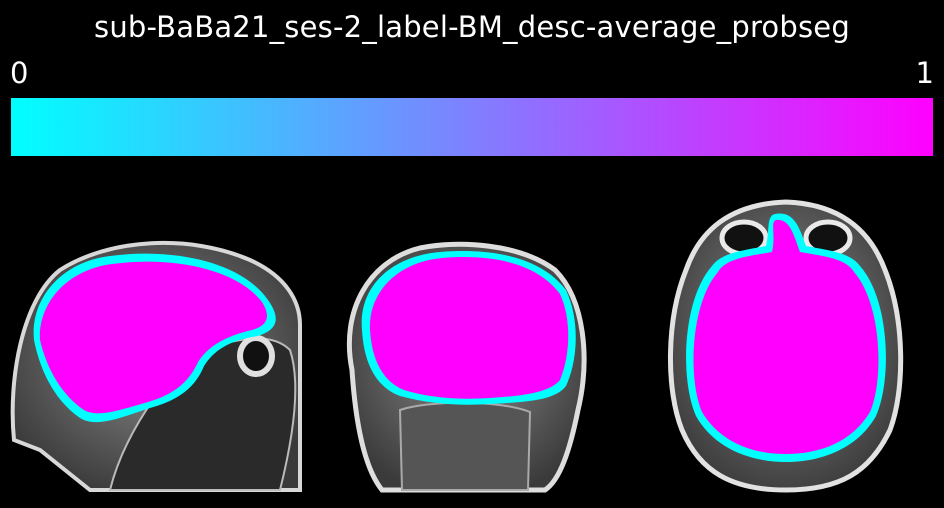 The height and width of the screenshot is (508, 944). I want to click on axial-brain-mask, so click(786, 336).